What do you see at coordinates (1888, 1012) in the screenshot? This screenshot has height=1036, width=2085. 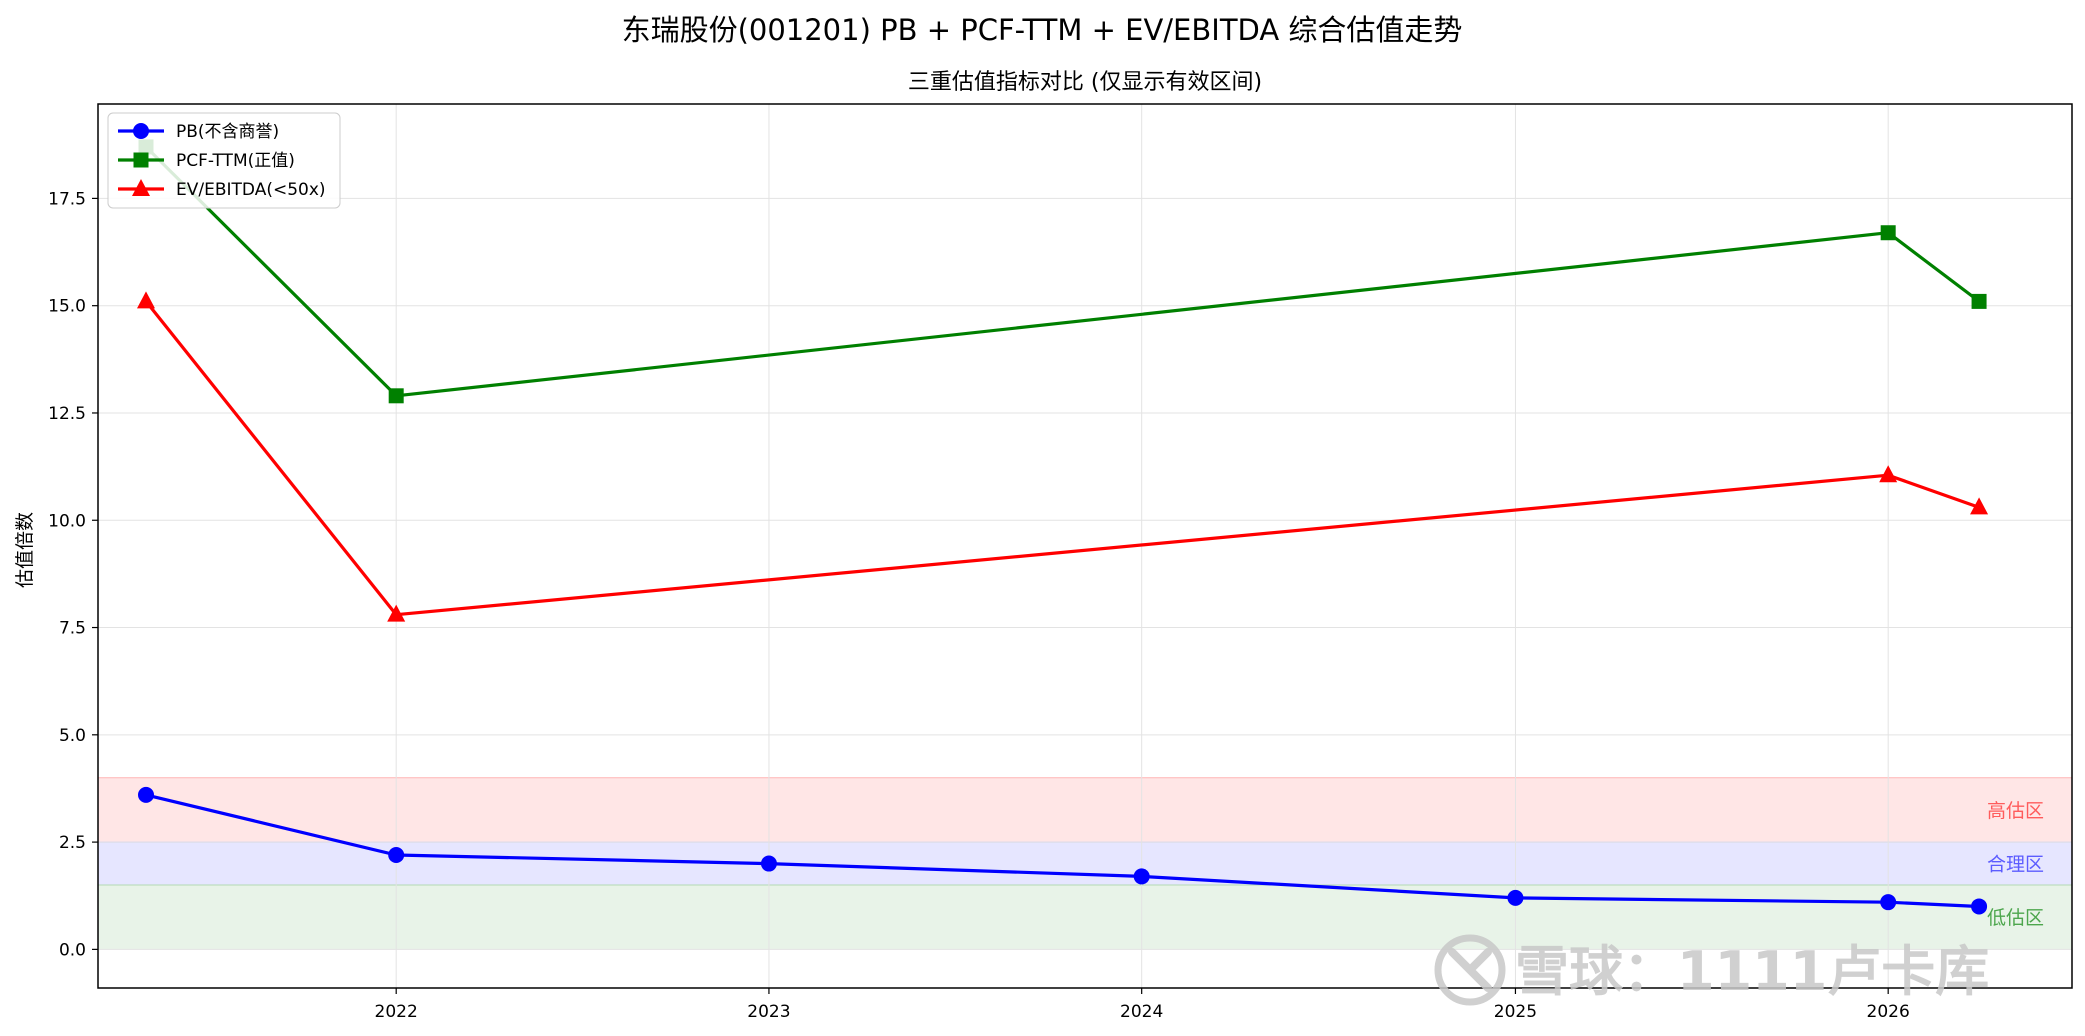 I see `x-tick-label: 2026` at bounding box center [1888, 1012].